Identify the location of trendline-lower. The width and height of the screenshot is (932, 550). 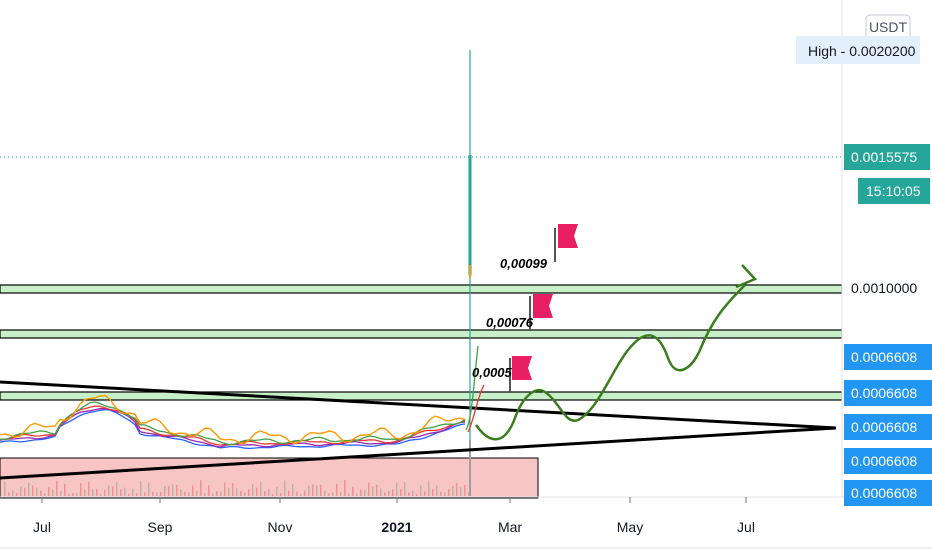
(418, 453).